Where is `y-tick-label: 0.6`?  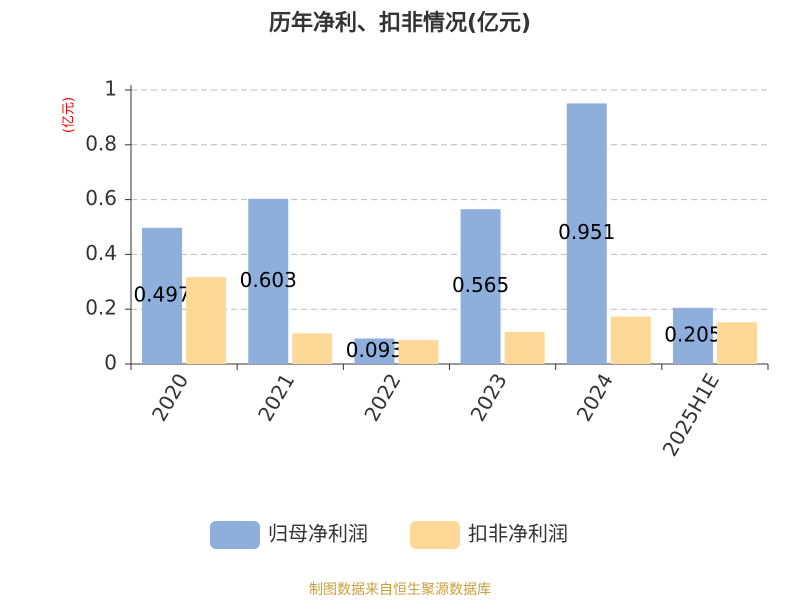
y-tick-label: 0.6 is located at coordinates (101, 198).